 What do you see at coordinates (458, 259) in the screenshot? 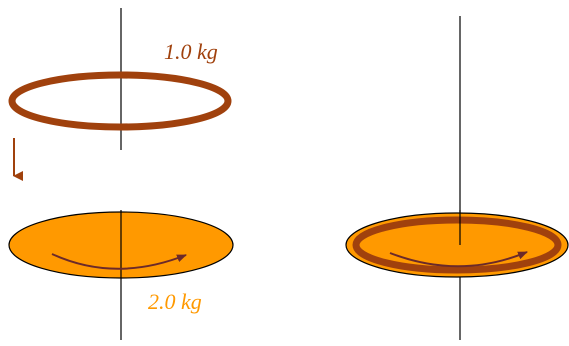
I see `right-rotation-arrow` at bounding box center [458, 259].